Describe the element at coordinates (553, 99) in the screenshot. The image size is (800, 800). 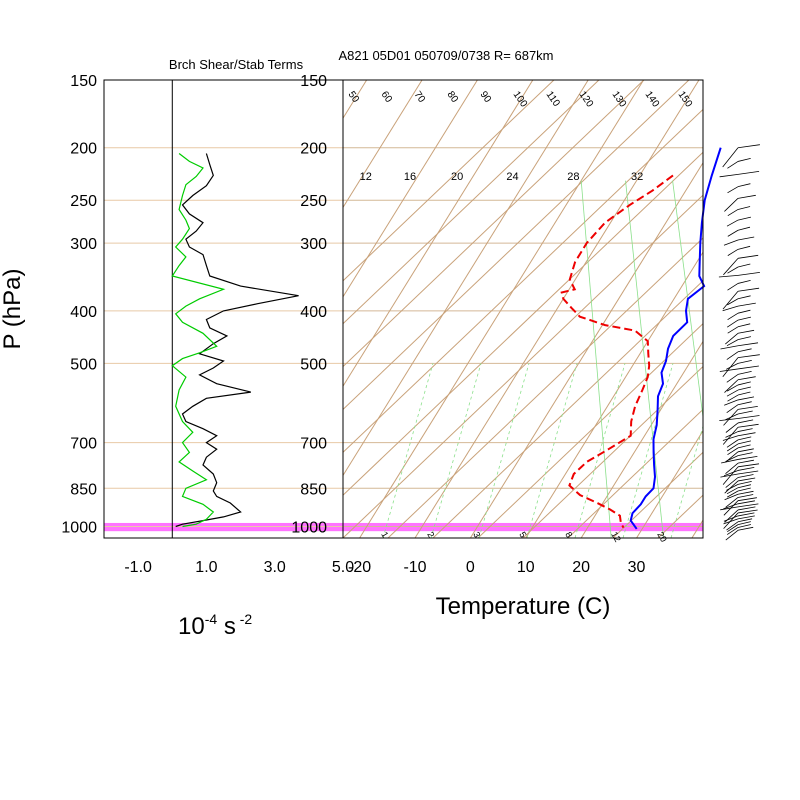
I see `isotherm-label-110: 110` at that location.